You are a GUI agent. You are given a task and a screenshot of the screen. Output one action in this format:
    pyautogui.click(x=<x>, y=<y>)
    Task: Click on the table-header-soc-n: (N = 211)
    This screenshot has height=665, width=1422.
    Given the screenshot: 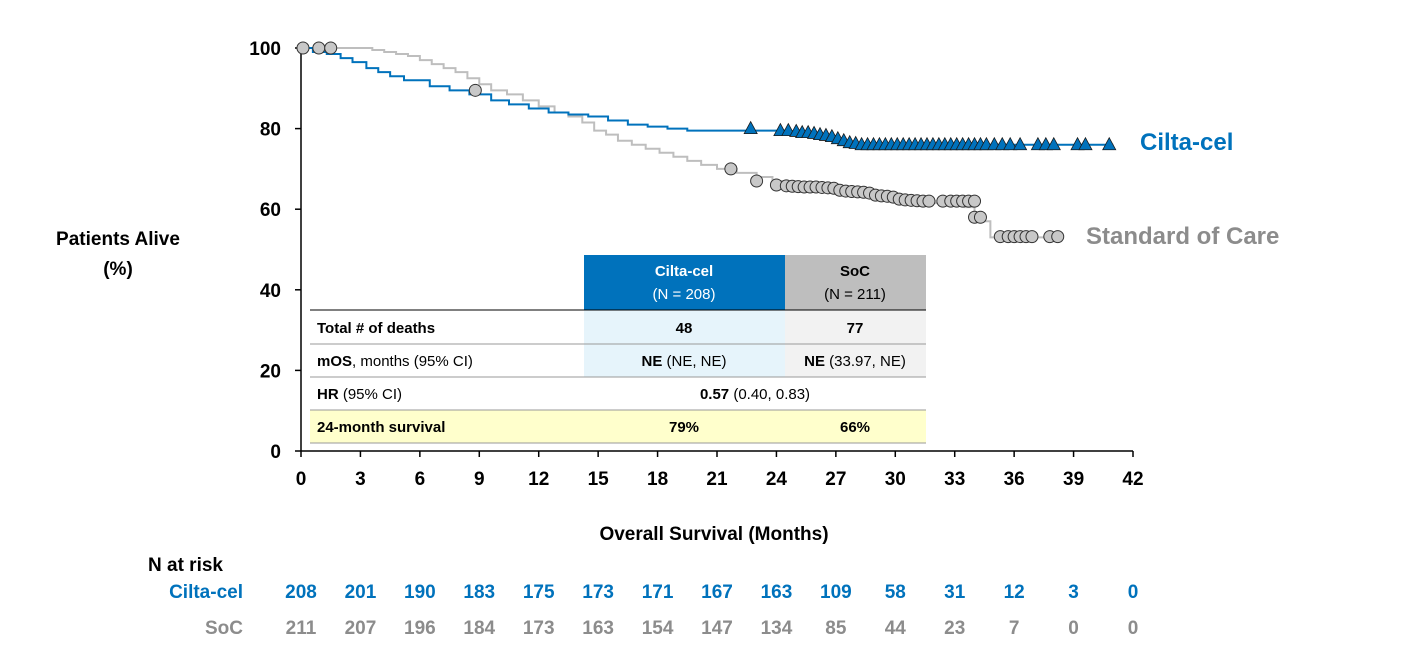 What is the action you would take?
    pyautogui.click(x=855, y=294)
    